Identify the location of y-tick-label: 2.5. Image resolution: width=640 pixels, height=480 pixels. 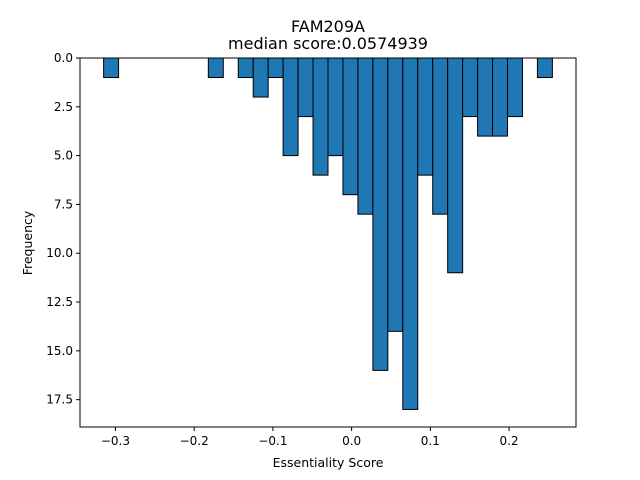
(63, 107).